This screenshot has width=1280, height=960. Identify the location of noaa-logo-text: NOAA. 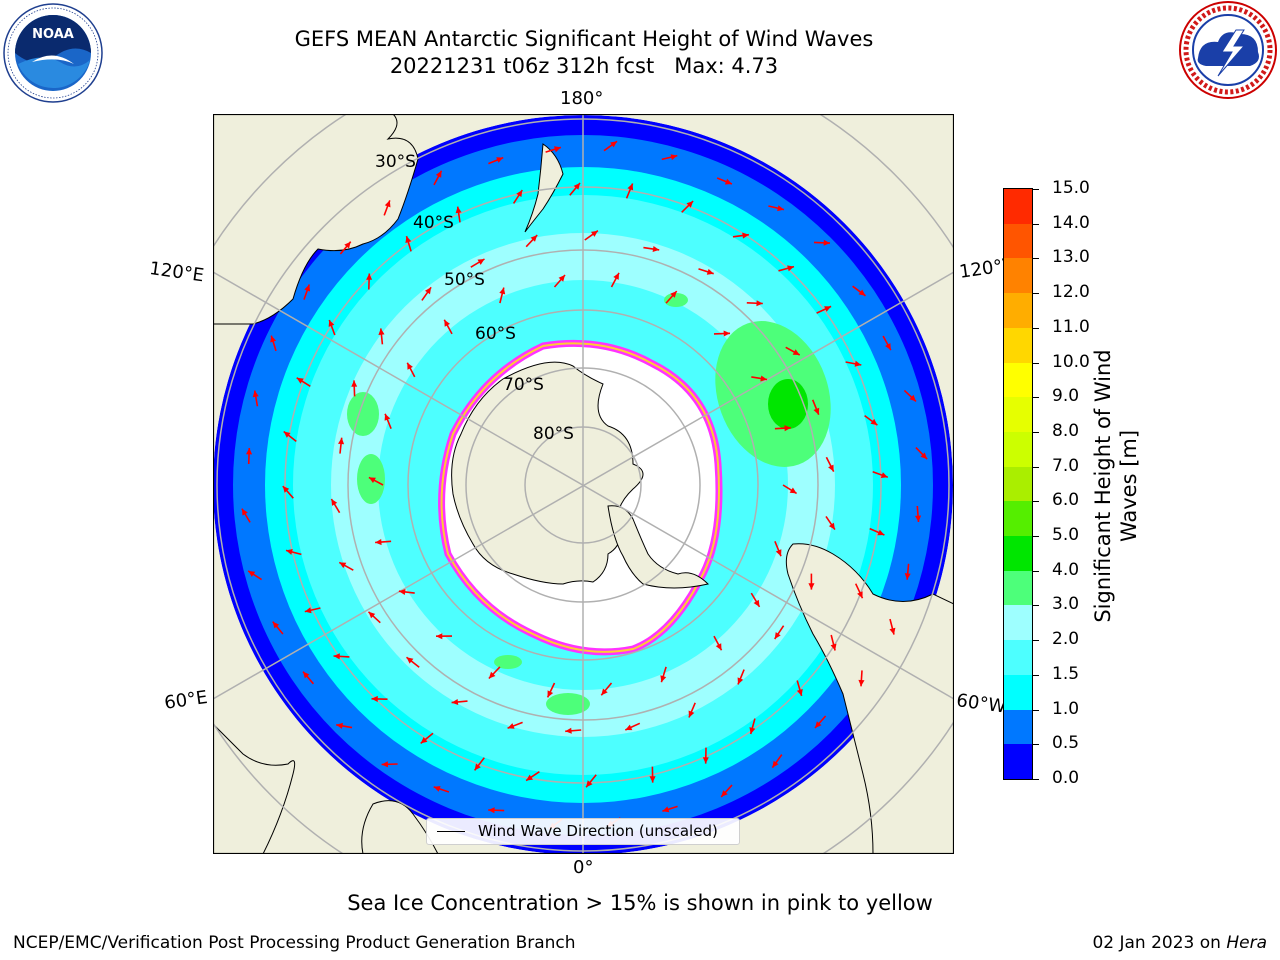
(53, 34).